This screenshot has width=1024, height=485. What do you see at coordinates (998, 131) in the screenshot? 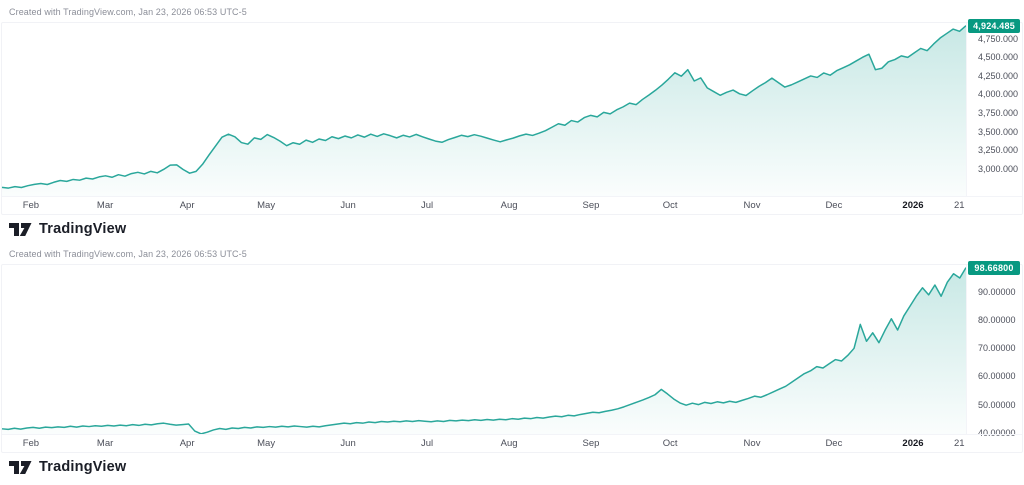
I see `price-tick-label: 3,500.000` at bounding box center [998, 131].